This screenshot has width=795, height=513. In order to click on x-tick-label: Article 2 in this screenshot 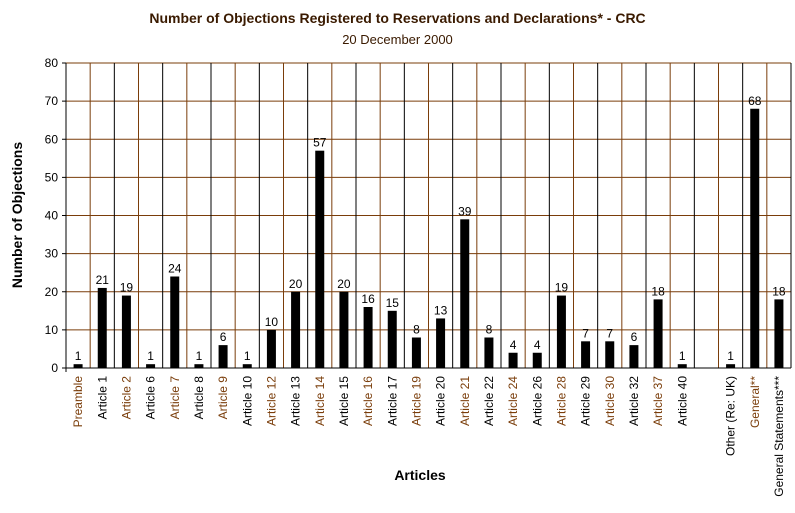, I will do `click(126, 398)`.